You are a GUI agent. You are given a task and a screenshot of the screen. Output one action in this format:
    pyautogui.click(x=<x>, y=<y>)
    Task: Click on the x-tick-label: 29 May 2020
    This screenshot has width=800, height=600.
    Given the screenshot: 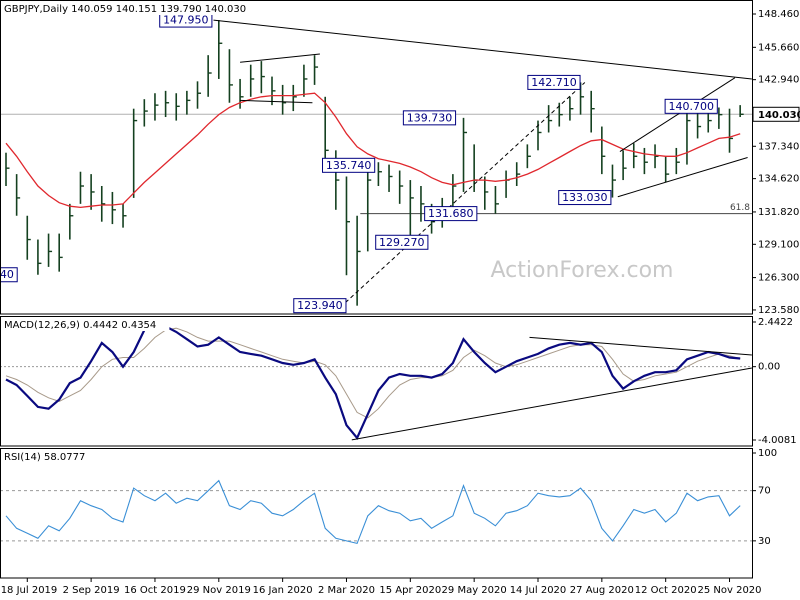 What is the action you would take?
    pyautogui.click(x=474, y=590)
    